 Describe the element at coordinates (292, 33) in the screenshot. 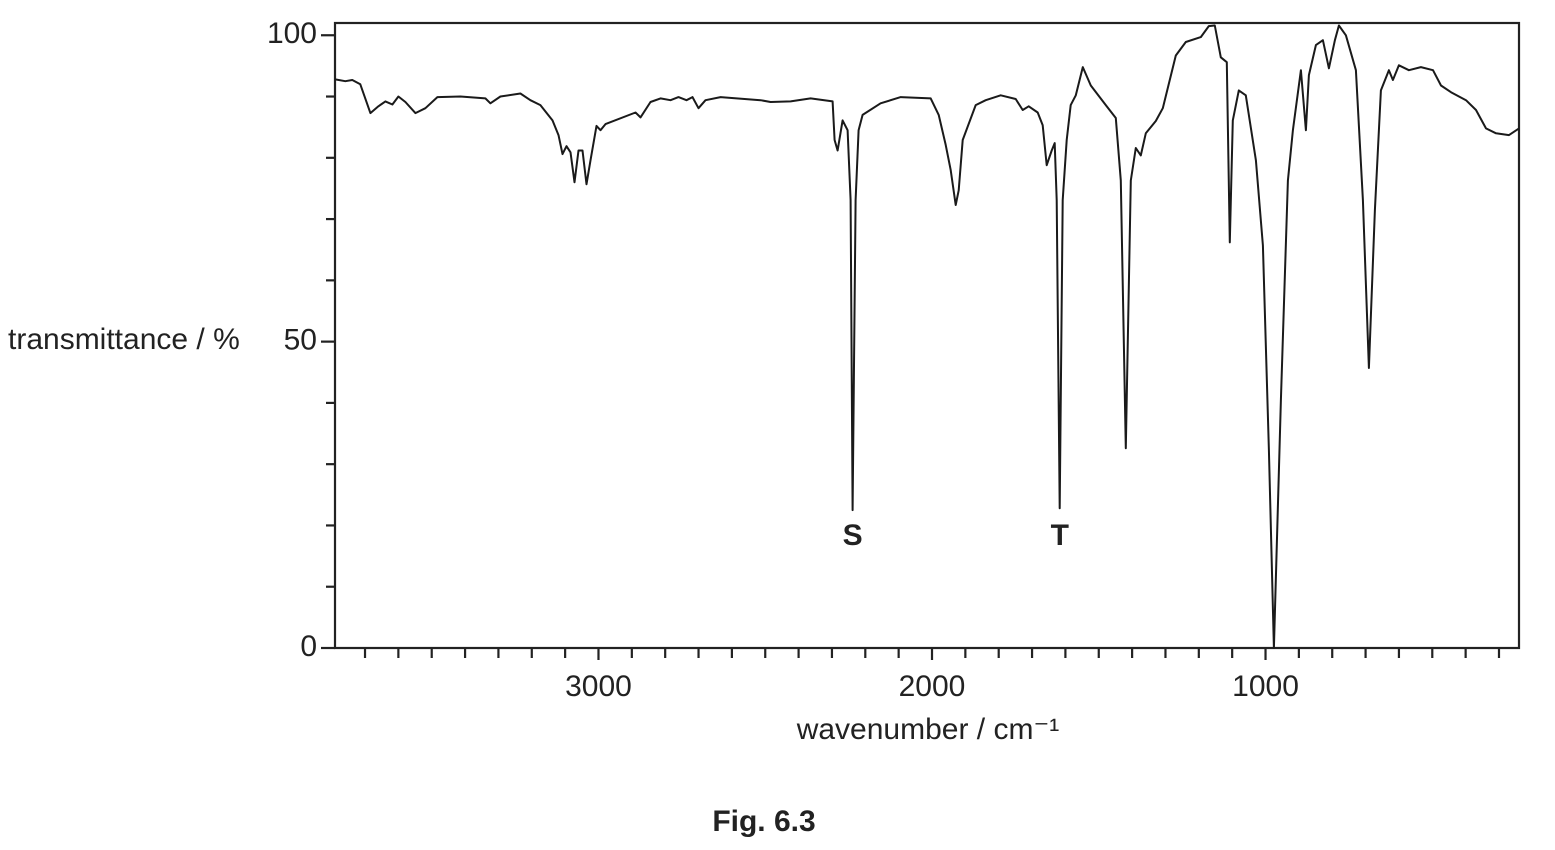

I see `y-tick-label: 100` at that location.